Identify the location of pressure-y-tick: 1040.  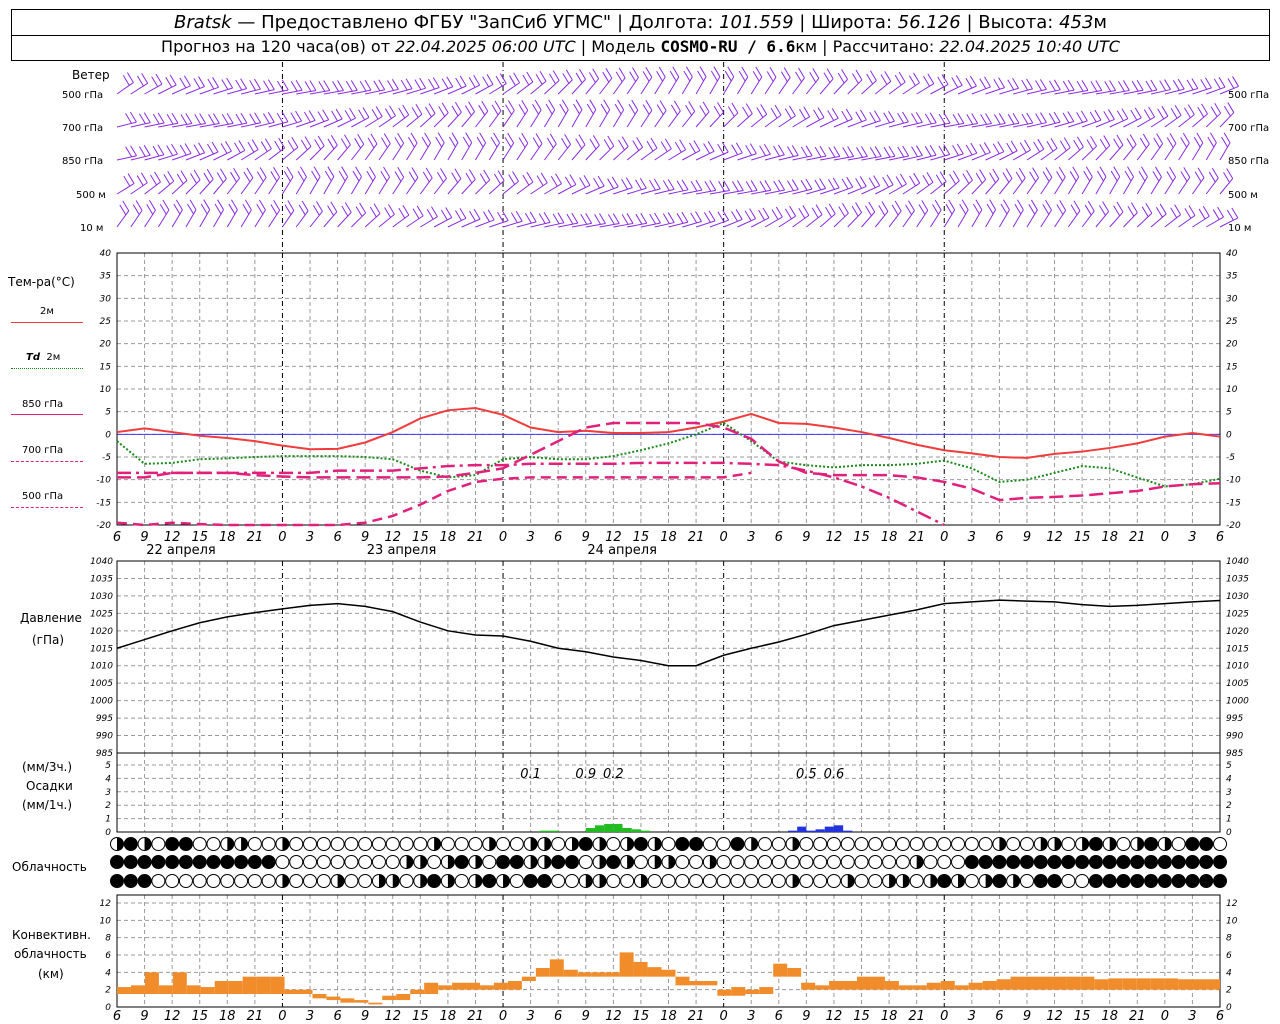
(101, 562).